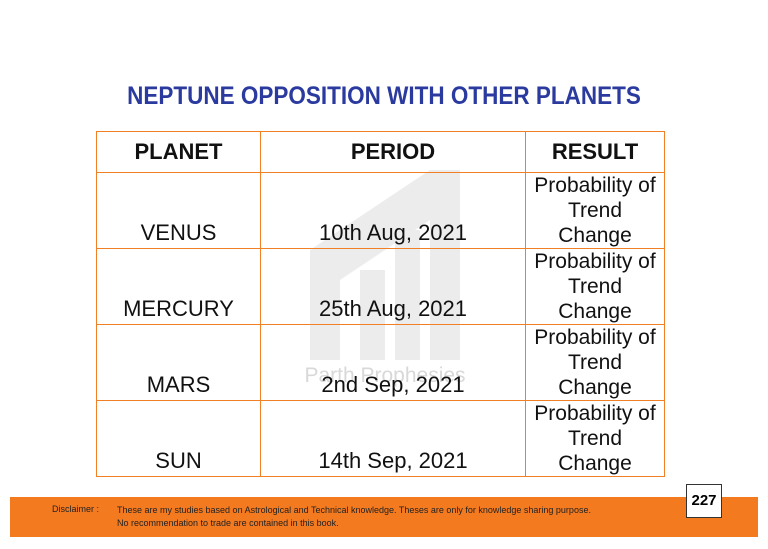 Image resolution: width=768 pixels, height=549 pixels. What do you see at coordinates (393, 362) in the screenshot?
I see `cell: 2nd Sep, 2021` at bounding box center [393, 362].